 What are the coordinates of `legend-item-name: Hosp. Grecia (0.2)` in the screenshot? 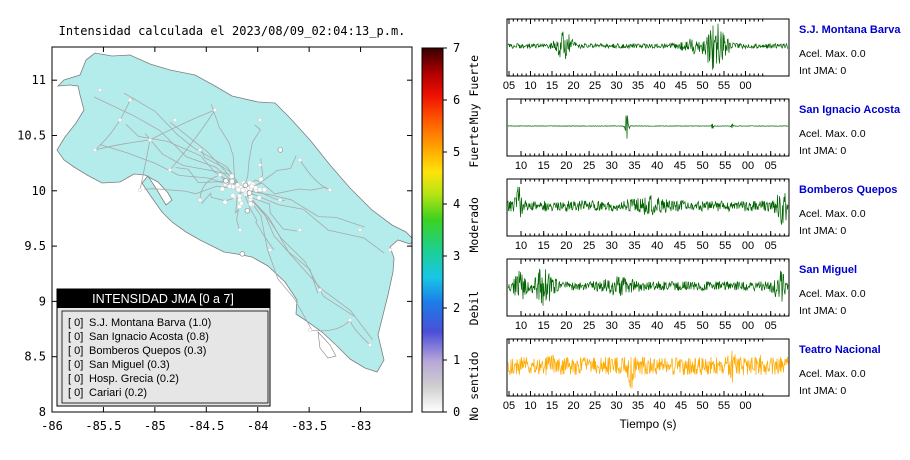 It's located at (134, 379).